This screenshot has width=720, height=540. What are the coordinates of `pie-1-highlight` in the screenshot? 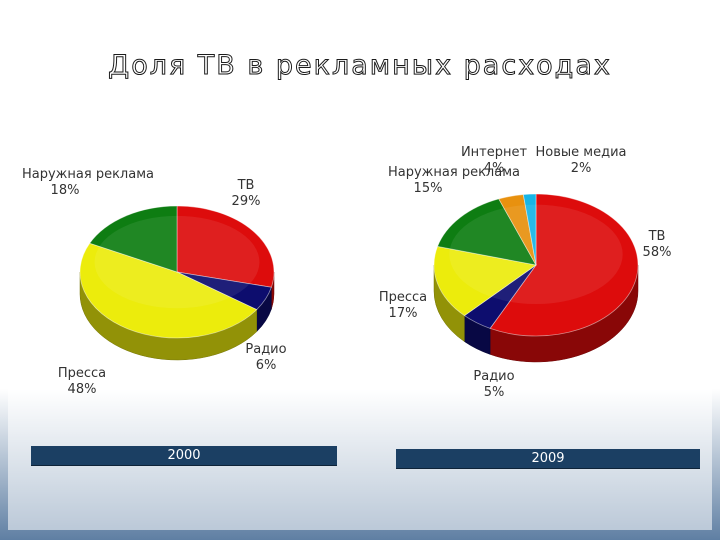 It's located at (536, 254).